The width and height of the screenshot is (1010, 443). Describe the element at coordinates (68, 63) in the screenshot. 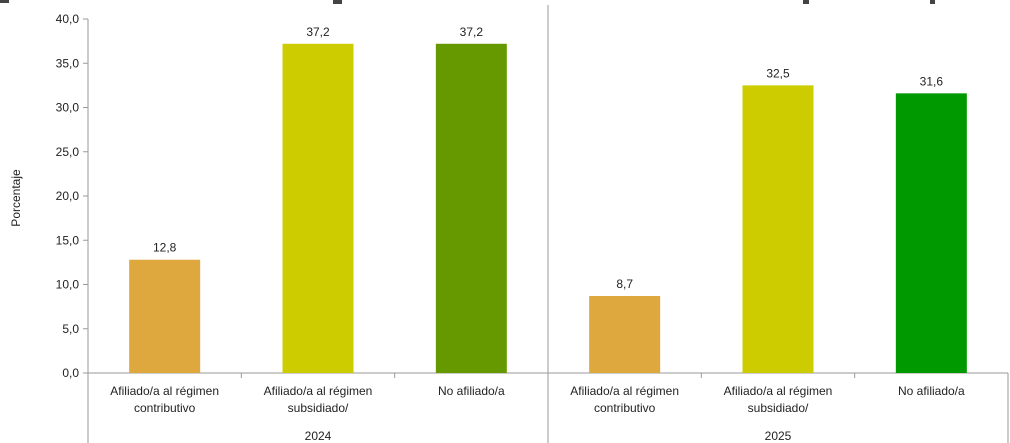

I see `y-tick-label: 35,0` at that location.